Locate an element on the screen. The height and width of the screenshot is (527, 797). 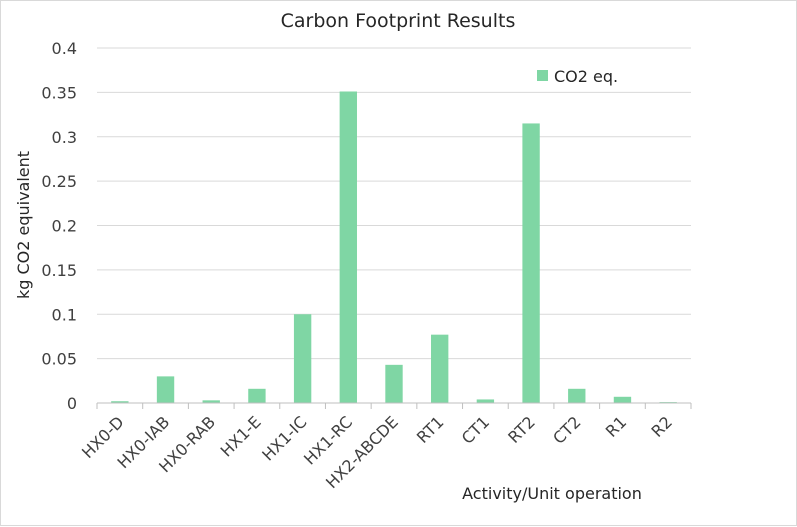
y-tick-label: 0.1 is located at coordinates (64, 314).